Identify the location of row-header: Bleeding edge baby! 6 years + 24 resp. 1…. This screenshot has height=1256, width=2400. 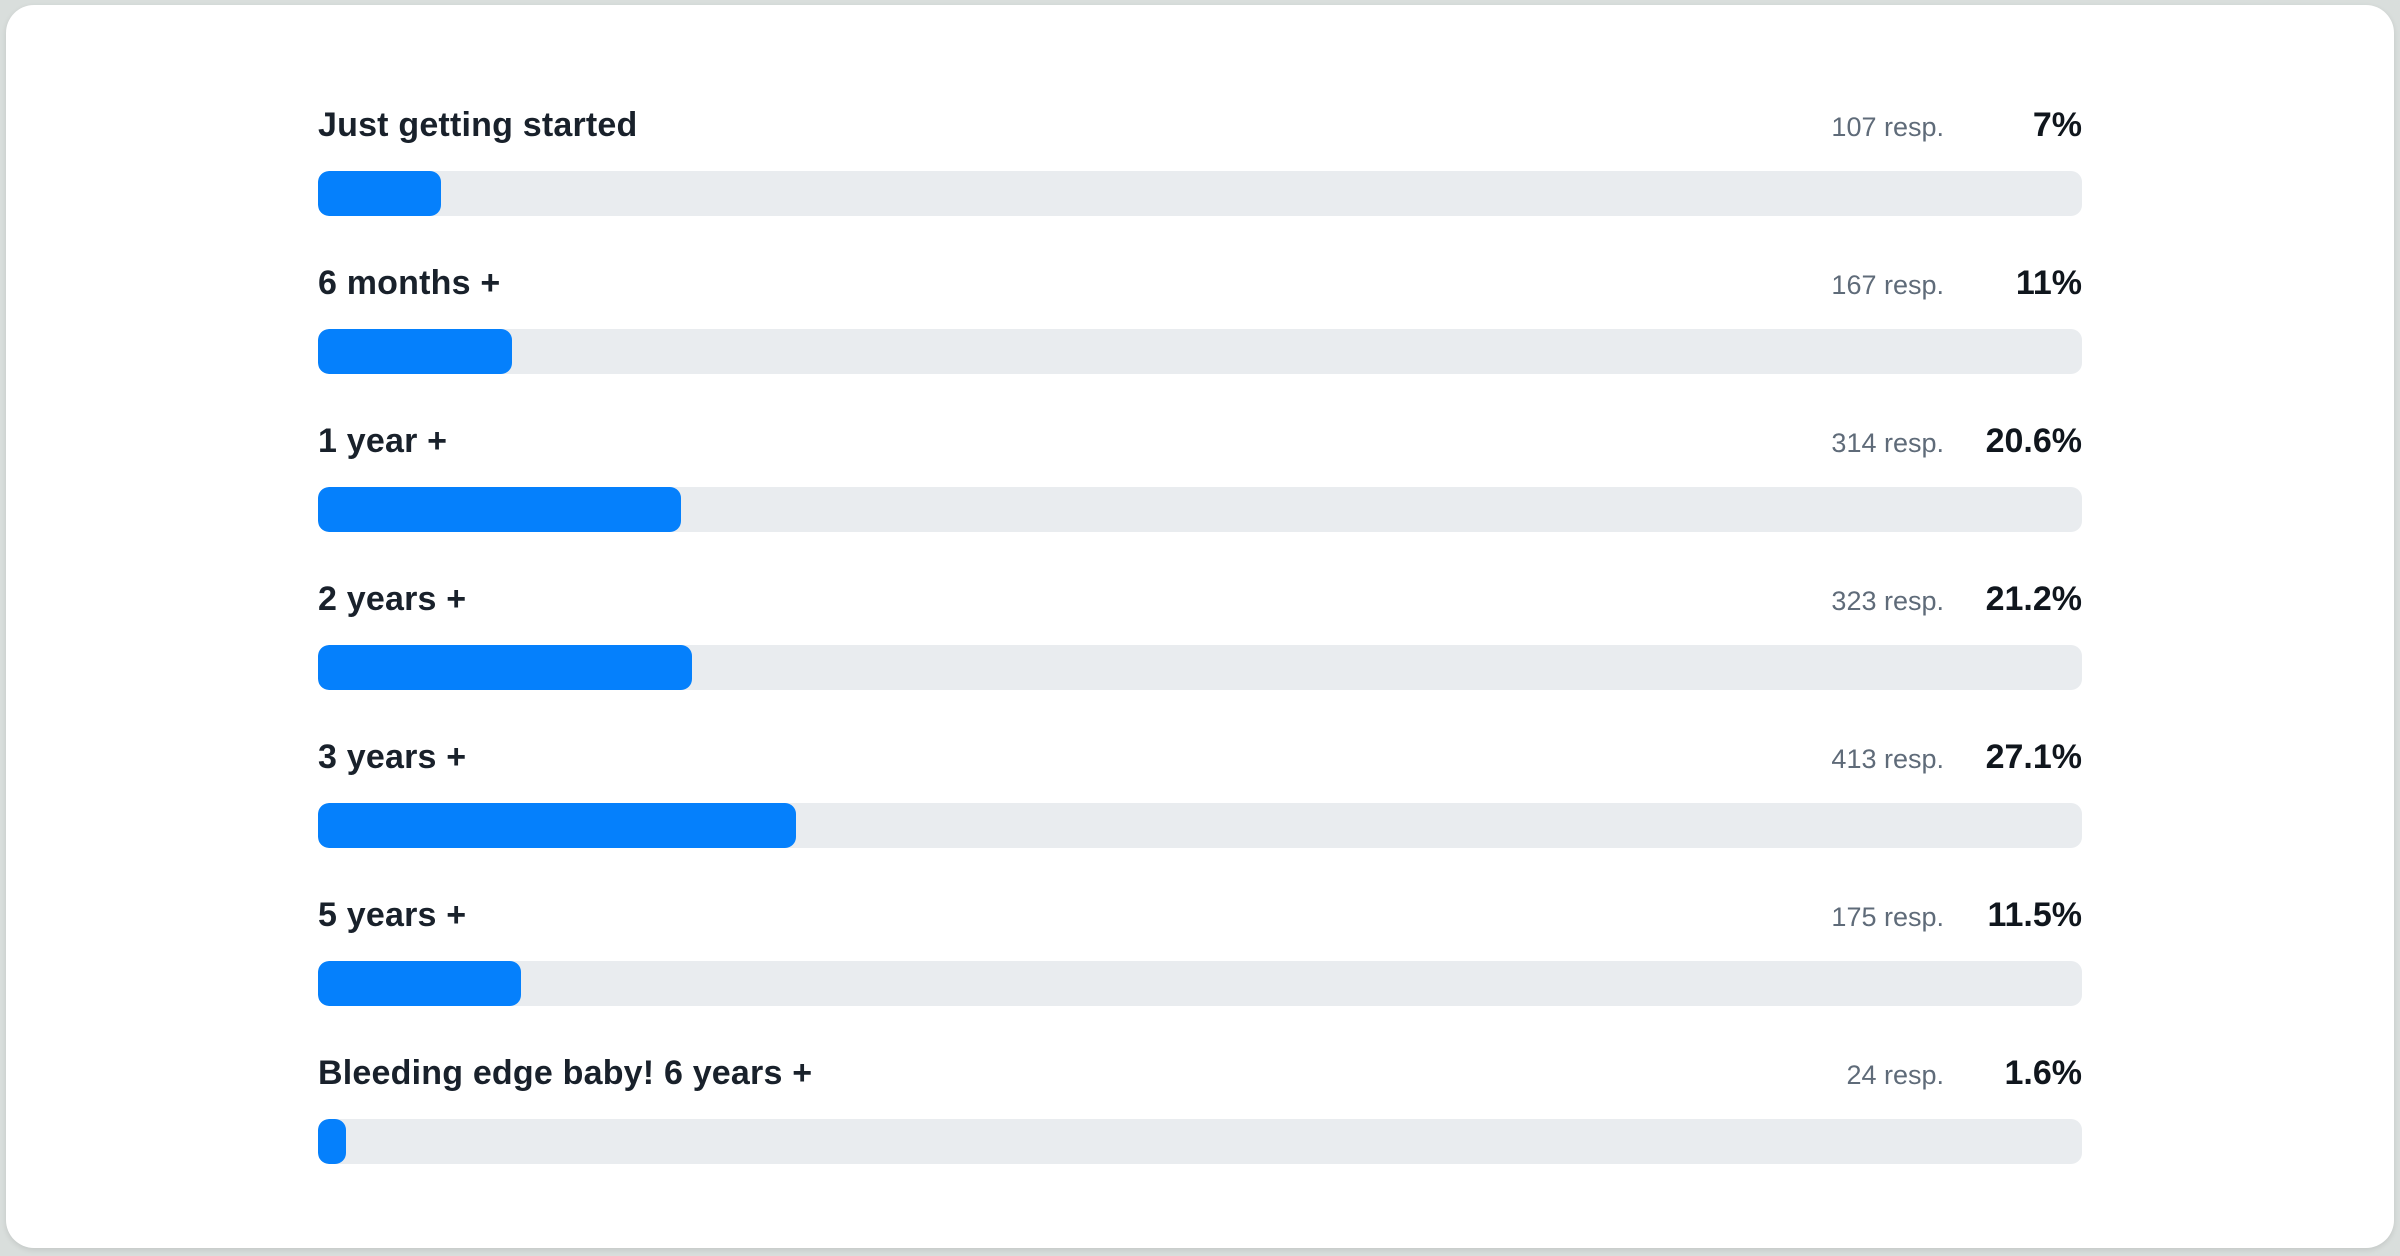
(1200, 1074).